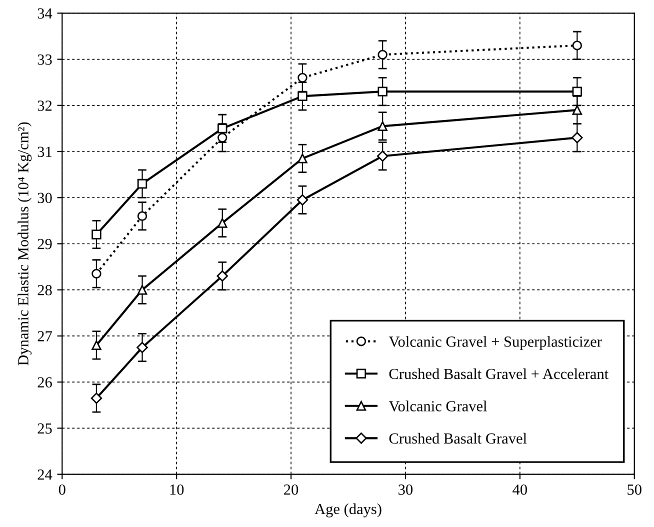 This screenshot has width=654, height=527. Describe the element at coordinates (45, 290) in the screenshot. I see `y-tick-label: 28` at that location.